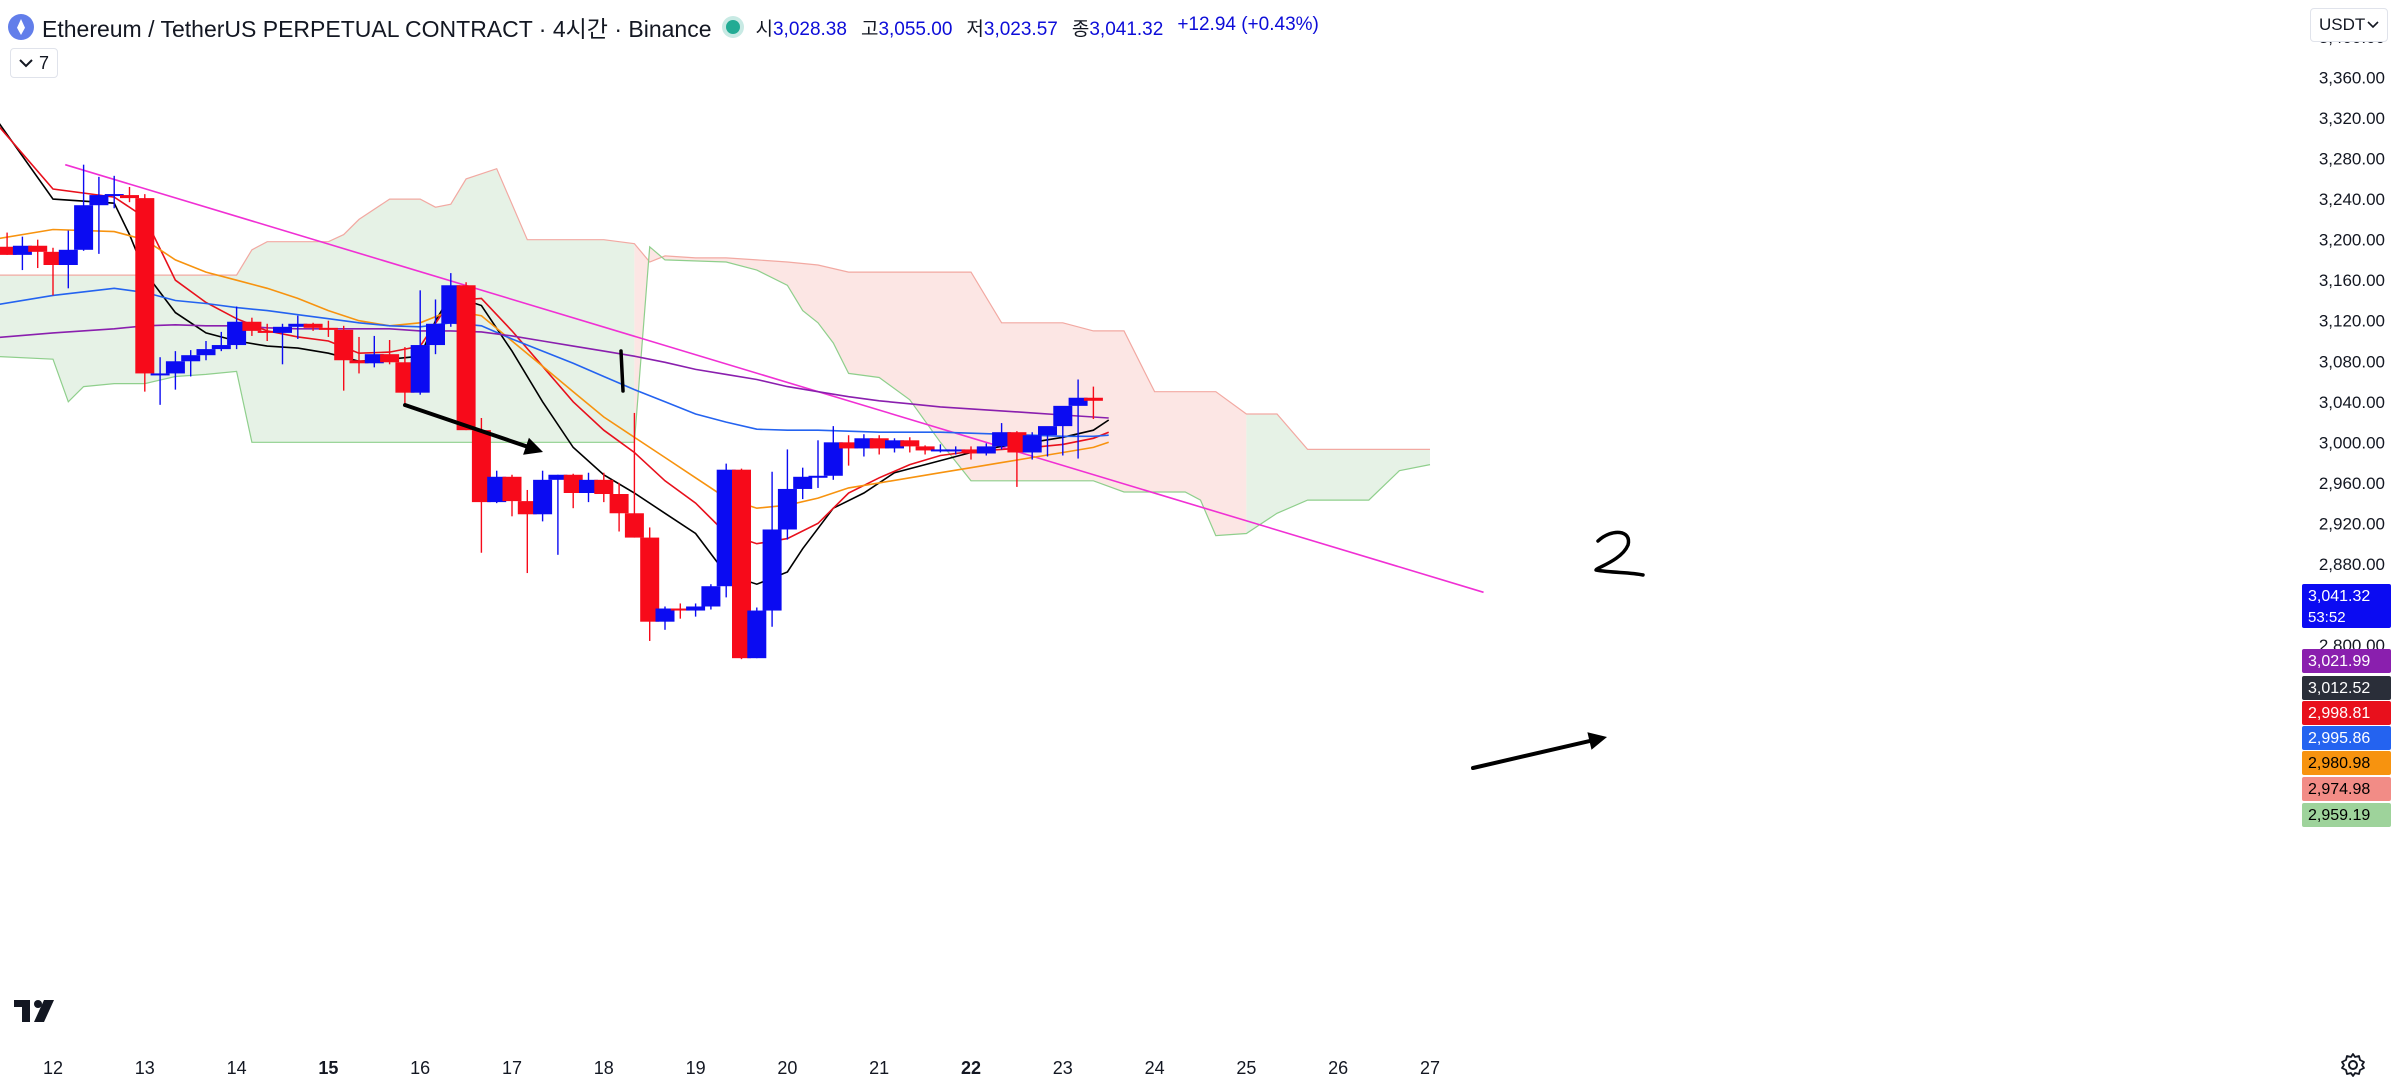 The height and width of the screenshot is (1088, 2404). What do you see at coordinates (975, 29) in the screenshot?
I see `low-label: 저` at bounding box center [975, 29].